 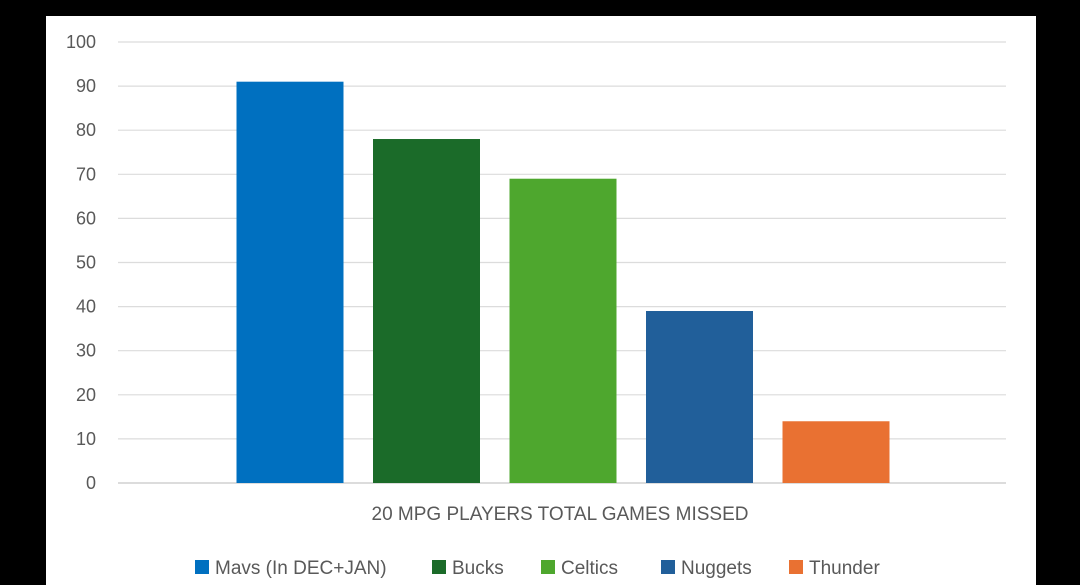 I want to click on x-axis-label: 20 MPG PLAYERS TOTAL GAMES MISSED, so click(x=560, y=514).